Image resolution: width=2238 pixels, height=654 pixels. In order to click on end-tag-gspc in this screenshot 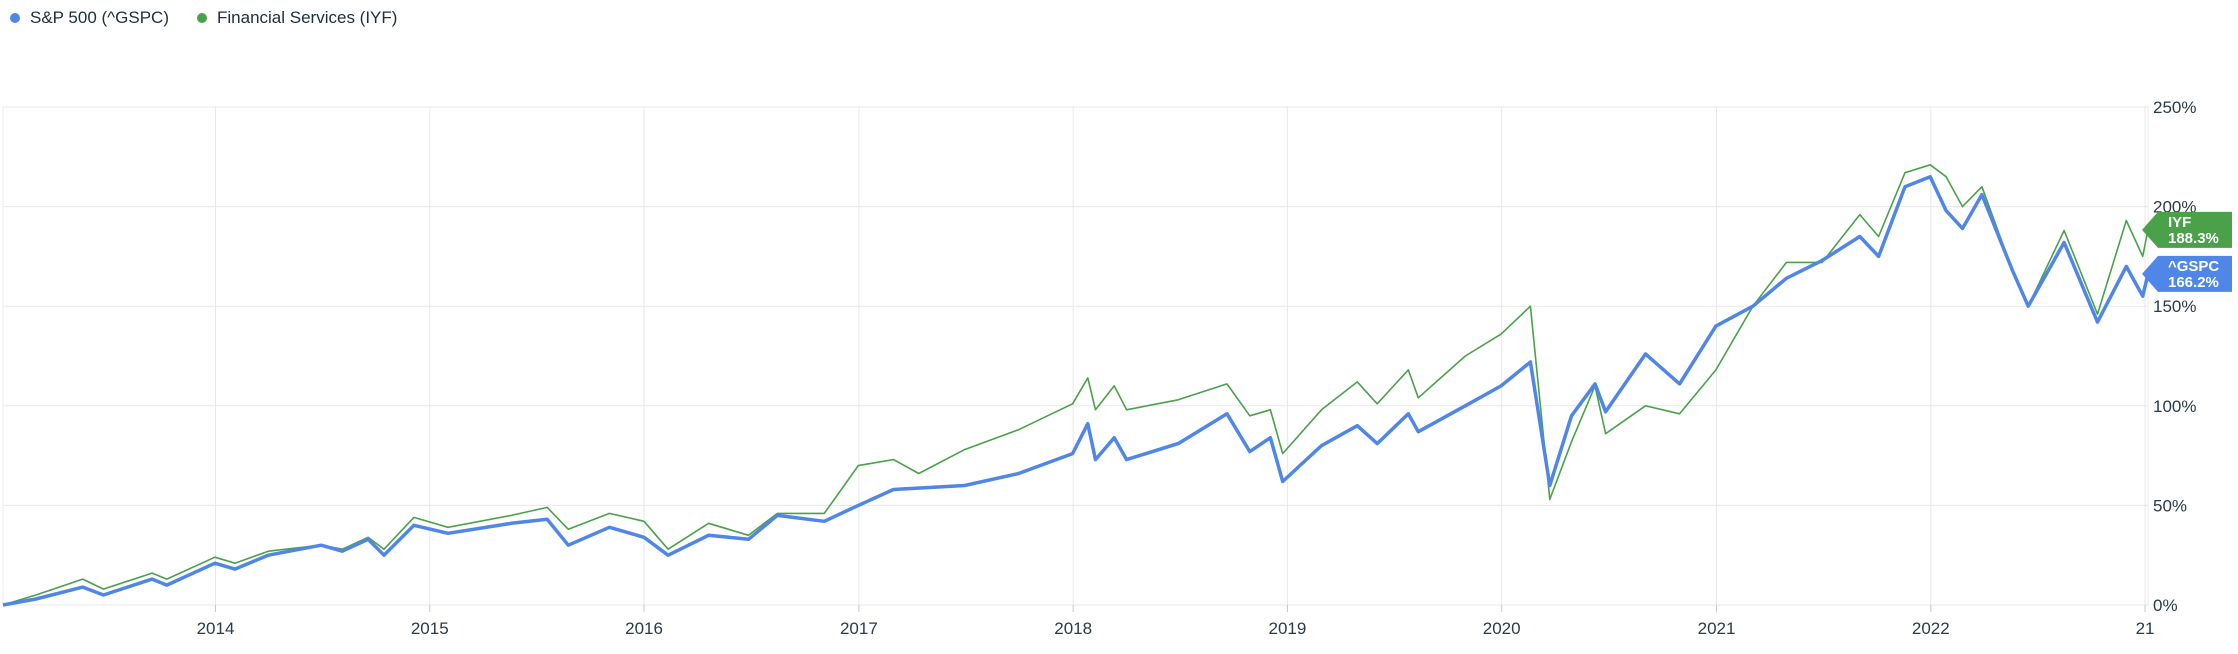, I will do `click(2187, 273)`.